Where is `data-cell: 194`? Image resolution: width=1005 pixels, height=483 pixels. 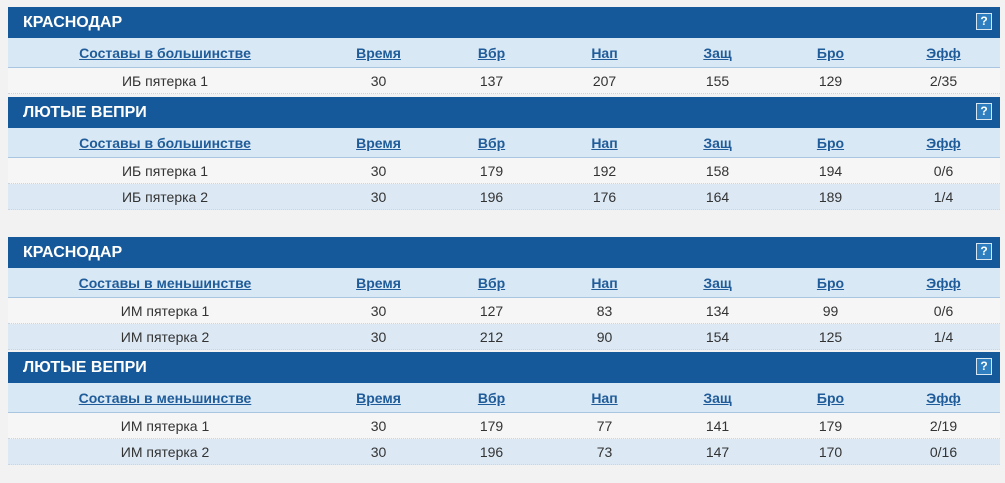 data-cell: 194 is located at coordinates (830, 171).